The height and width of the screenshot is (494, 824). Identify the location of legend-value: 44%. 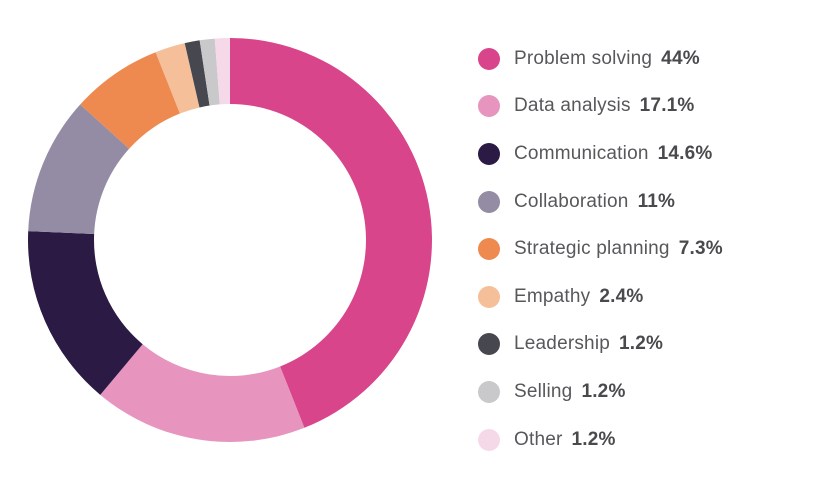
(680, 58).